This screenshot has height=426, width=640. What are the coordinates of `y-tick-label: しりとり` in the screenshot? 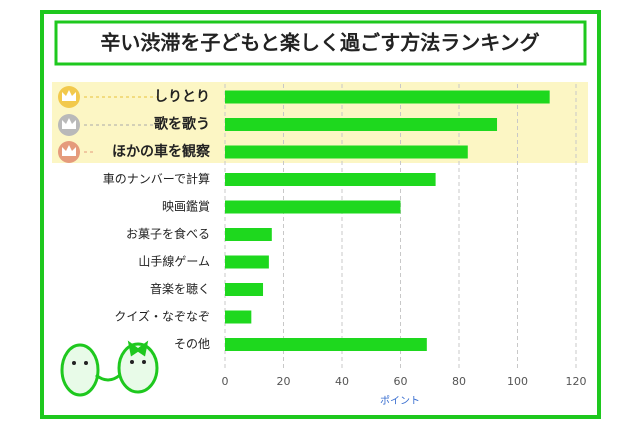 It's located at (182, 97).